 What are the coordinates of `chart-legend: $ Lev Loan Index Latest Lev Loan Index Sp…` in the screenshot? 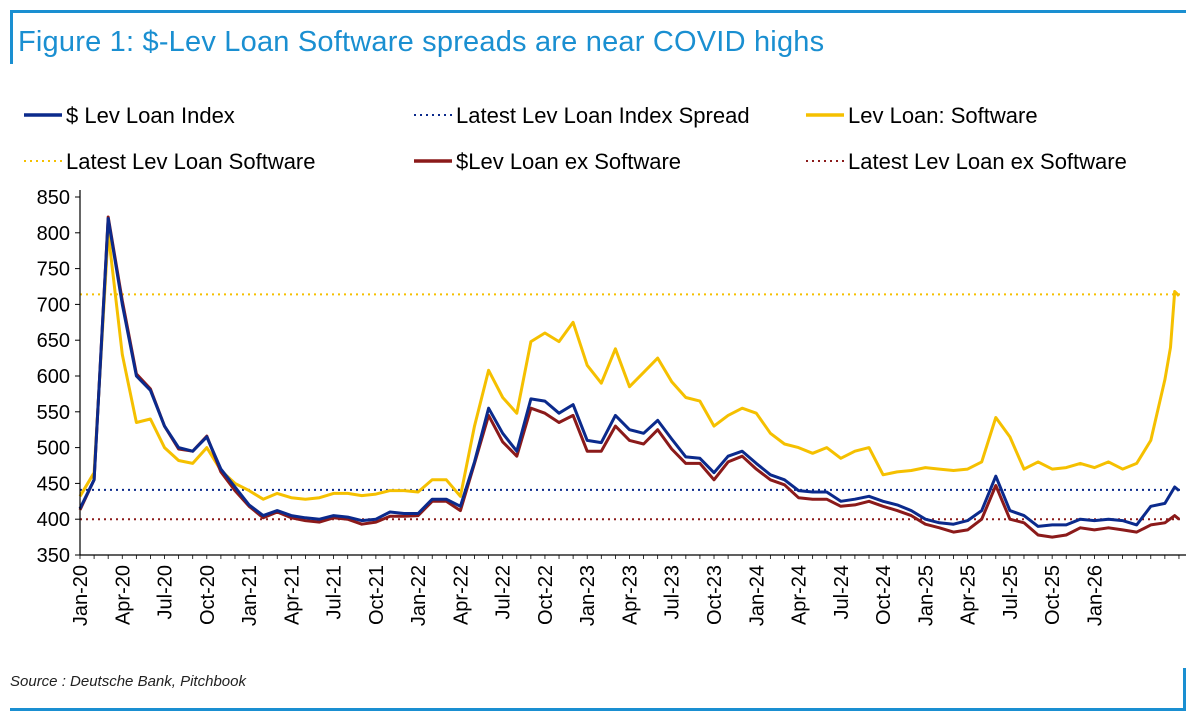 It's located at (575, 138).